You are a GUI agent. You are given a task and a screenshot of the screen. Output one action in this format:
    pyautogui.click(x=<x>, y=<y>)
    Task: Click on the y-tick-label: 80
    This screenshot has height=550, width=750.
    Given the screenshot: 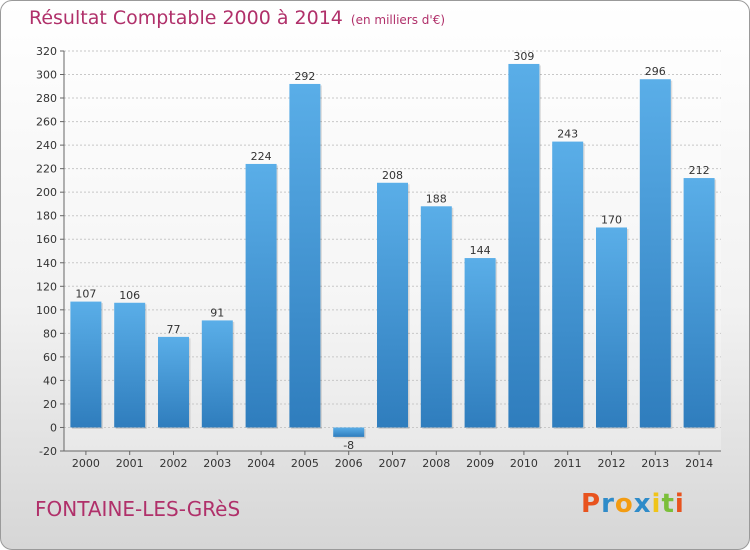 What is the action you would take?
    pyautogui.click(x=50, y=333)
    